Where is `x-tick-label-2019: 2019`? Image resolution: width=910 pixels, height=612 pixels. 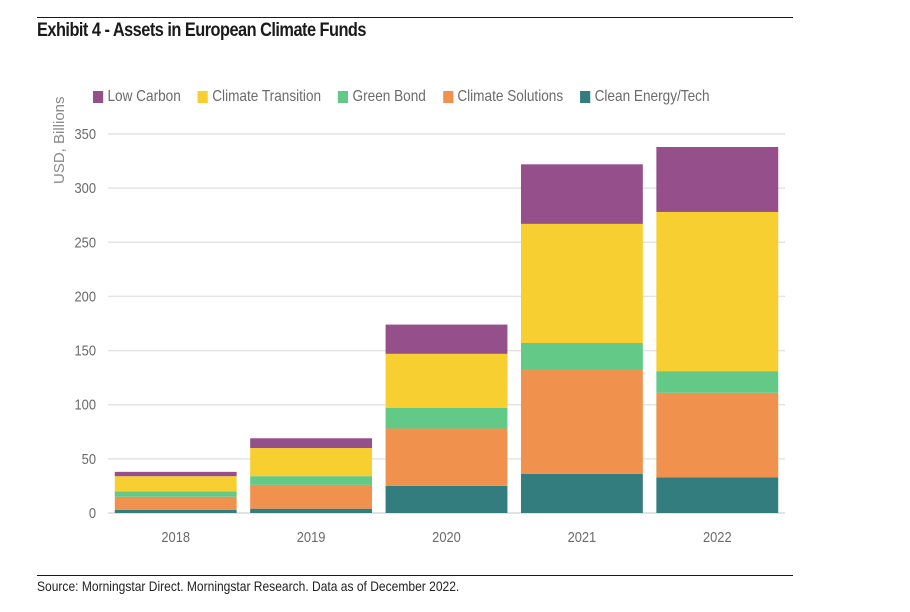 x-tick-label-2019: 2019 is located at coordinates (311, 536).